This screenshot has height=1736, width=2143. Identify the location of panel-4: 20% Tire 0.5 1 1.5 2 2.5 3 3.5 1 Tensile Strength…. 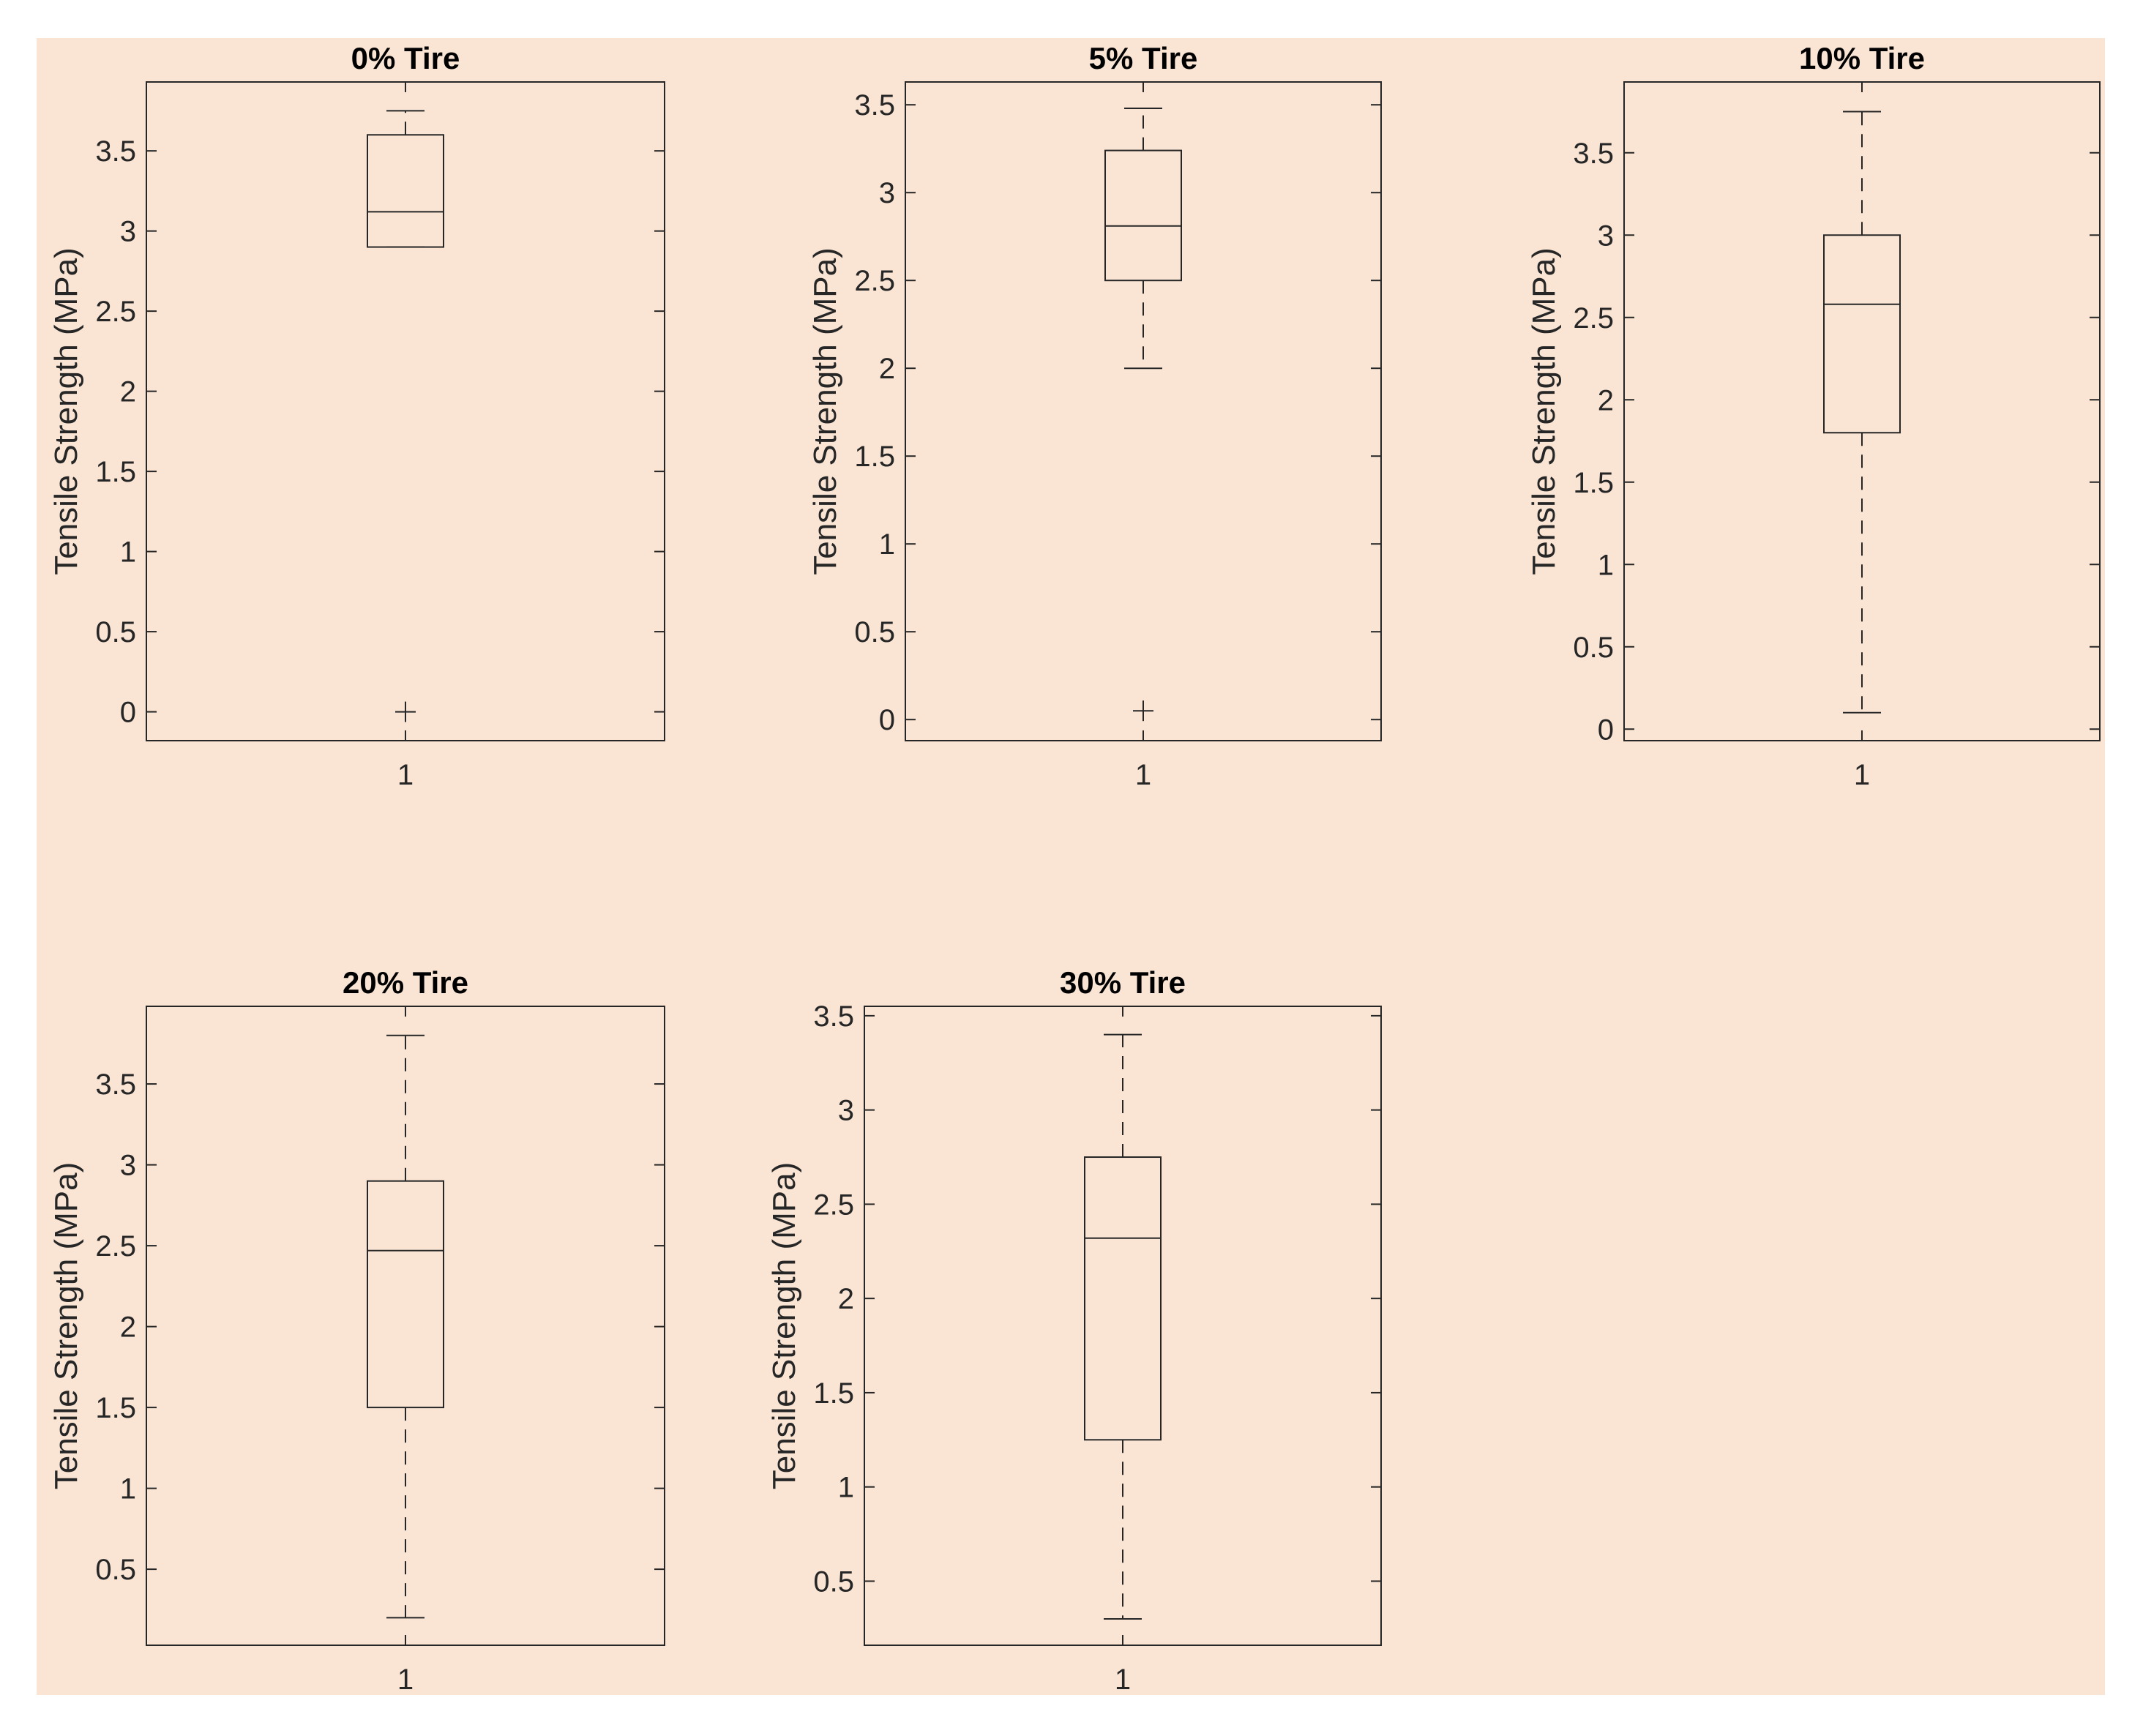
(356, 1330).